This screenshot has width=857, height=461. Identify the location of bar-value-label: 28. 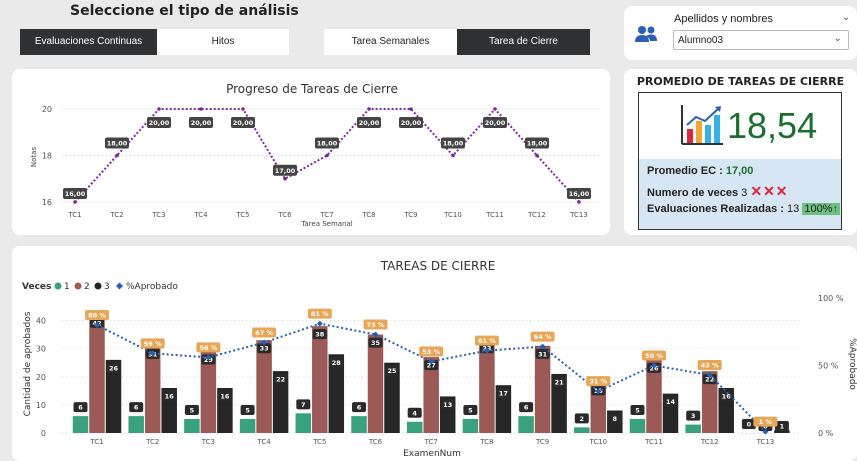
(336, 362).